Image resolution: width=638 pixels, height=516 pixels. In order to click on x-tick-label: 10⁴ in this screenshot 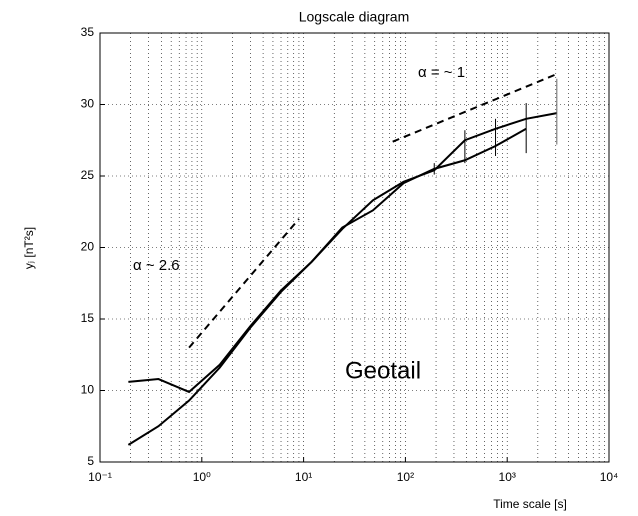, I will do `click(609, 477)`.